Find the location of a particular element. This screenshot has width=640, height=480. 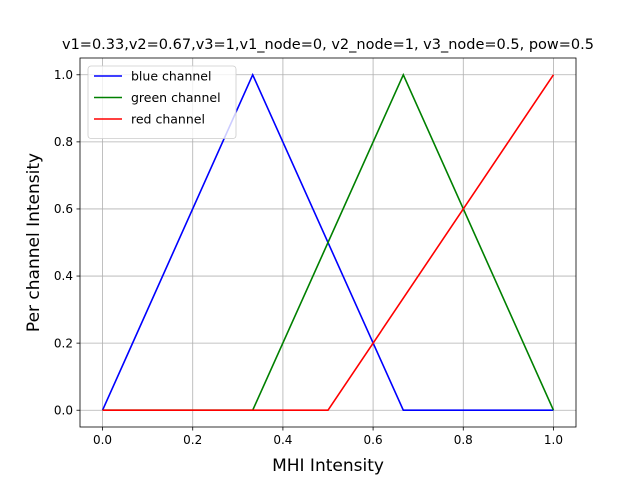

x-axis-label: MHI Intensity is located at coordinates (328, 466).